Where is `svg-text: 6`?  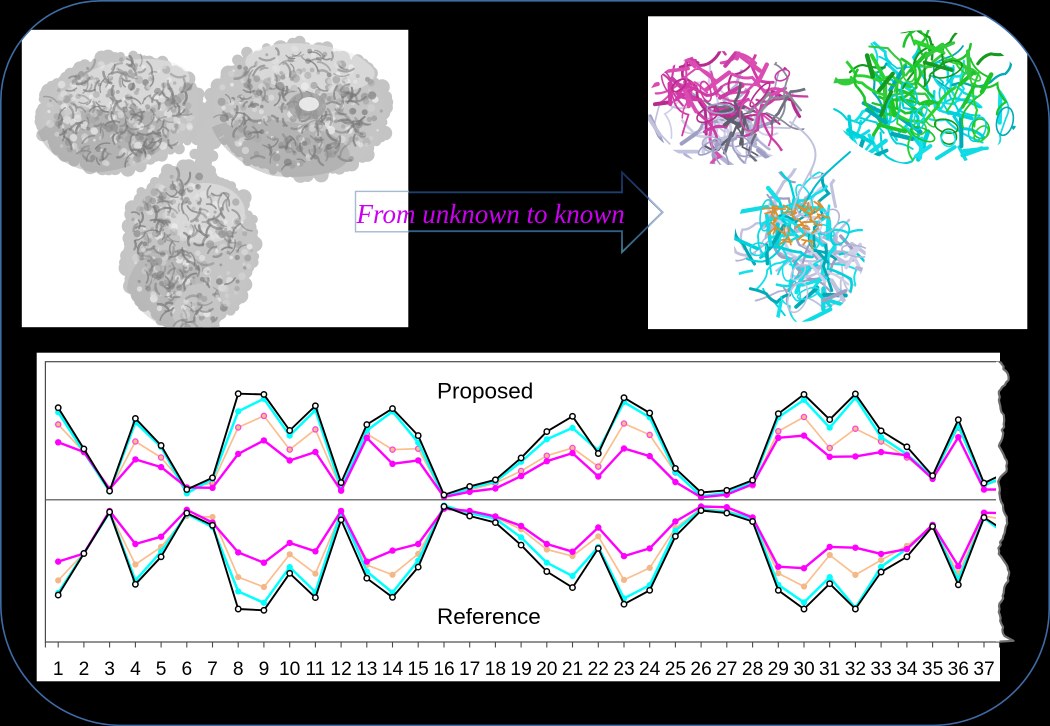 svg-text: 6 is located at coordinates (186, 669).